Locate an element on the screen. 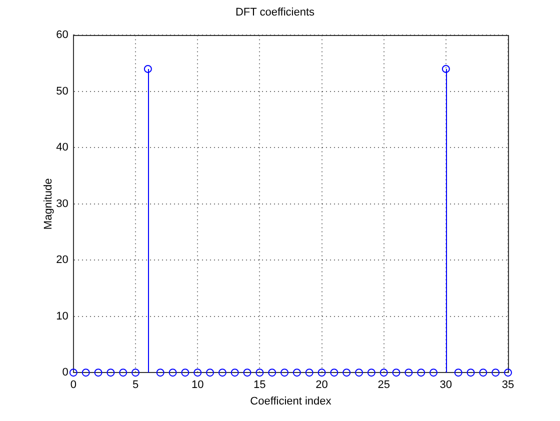 This screenshot has height=421, width=560. y-tick-label: 40 is located at coordinates (62, 148).